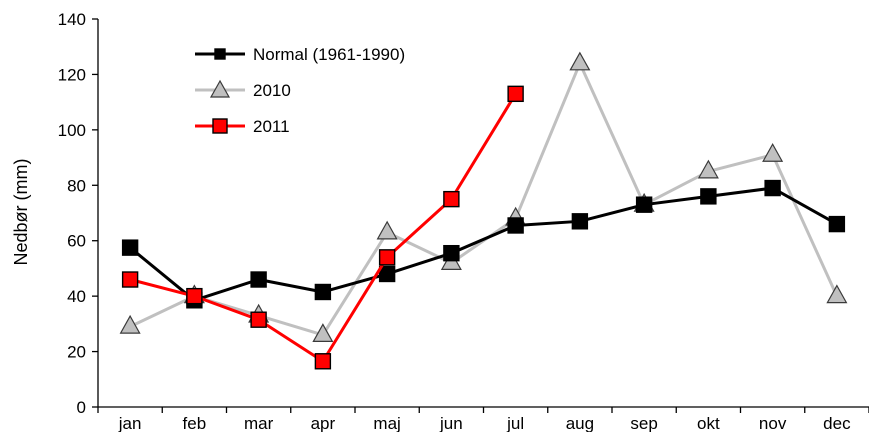 This screenshot has height=432, width=869. I want to click on x-tick-label: sep, so click(643, 423).